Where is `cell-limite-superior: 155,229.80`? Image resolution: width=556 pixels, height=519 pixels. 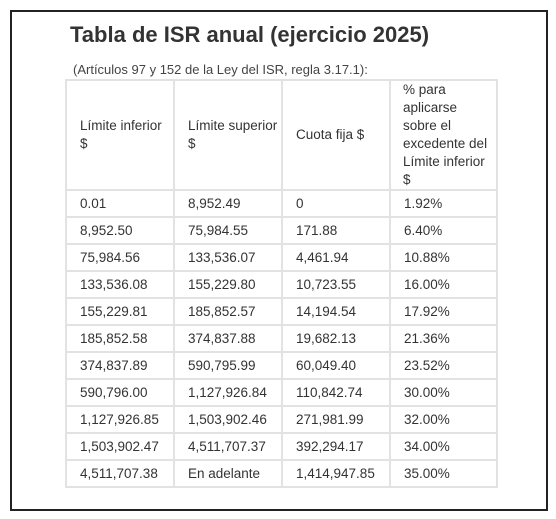
cell-limite-superior: 155,229.80 is located at coordinates (228, 284).